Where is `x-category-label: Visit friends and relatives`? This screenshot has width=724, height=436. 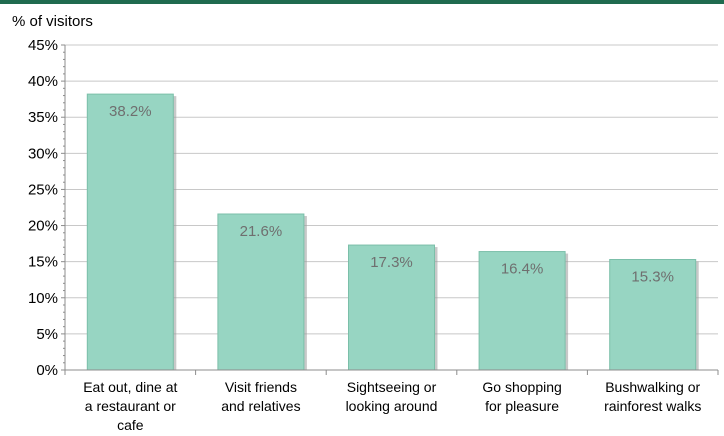
x-category-label: Visit friends and relatives is located at coordinates (260, 396).